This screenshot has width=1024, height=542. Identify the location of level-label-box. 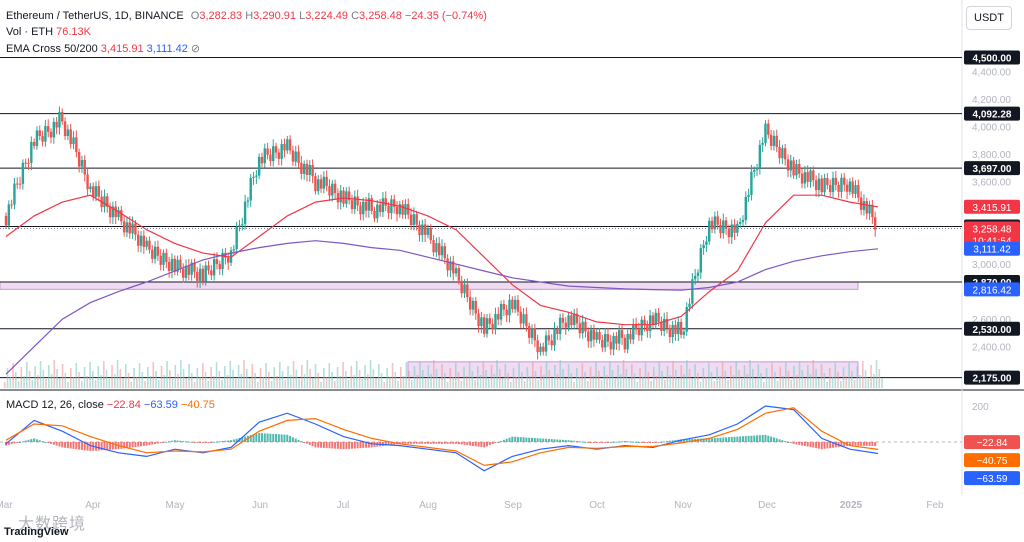
(992, 377).